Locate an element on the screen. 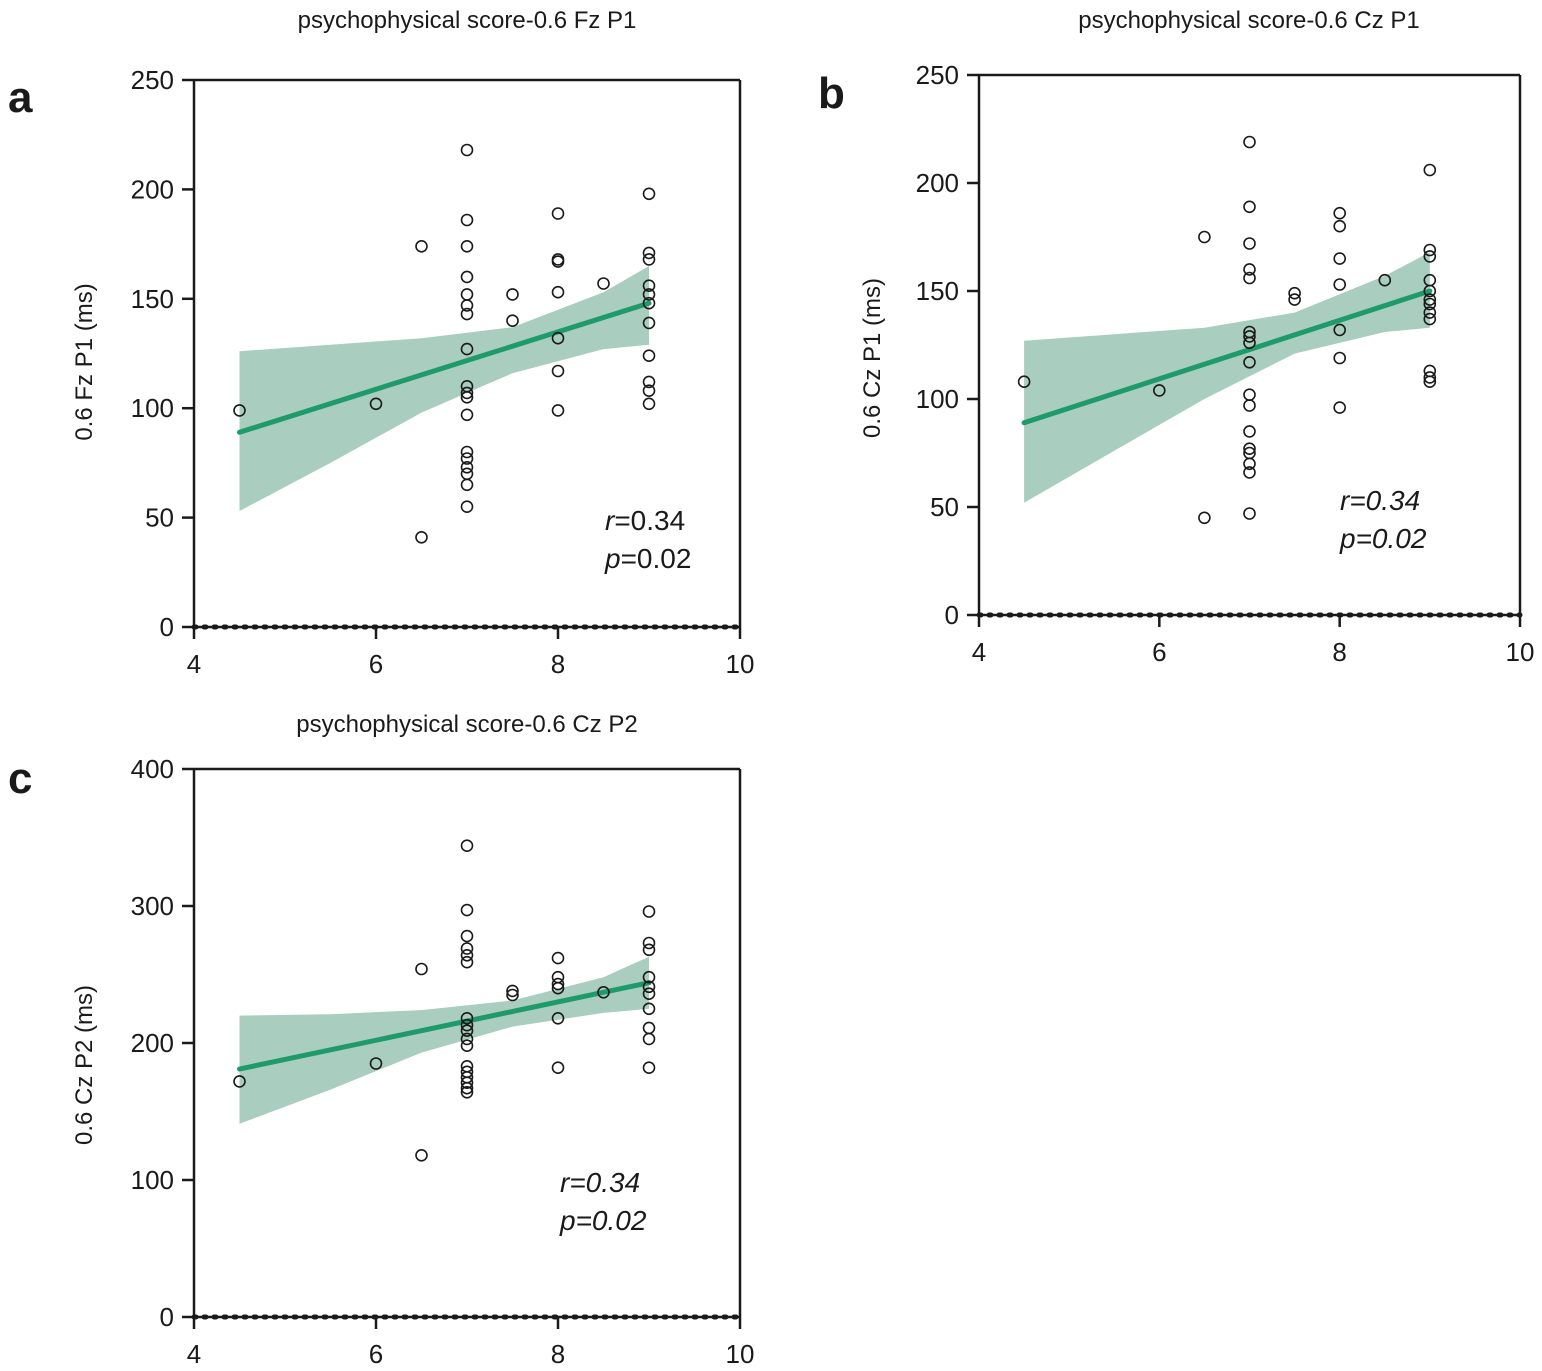  y-tick-label: 250 is located at coordinates (152, 80).